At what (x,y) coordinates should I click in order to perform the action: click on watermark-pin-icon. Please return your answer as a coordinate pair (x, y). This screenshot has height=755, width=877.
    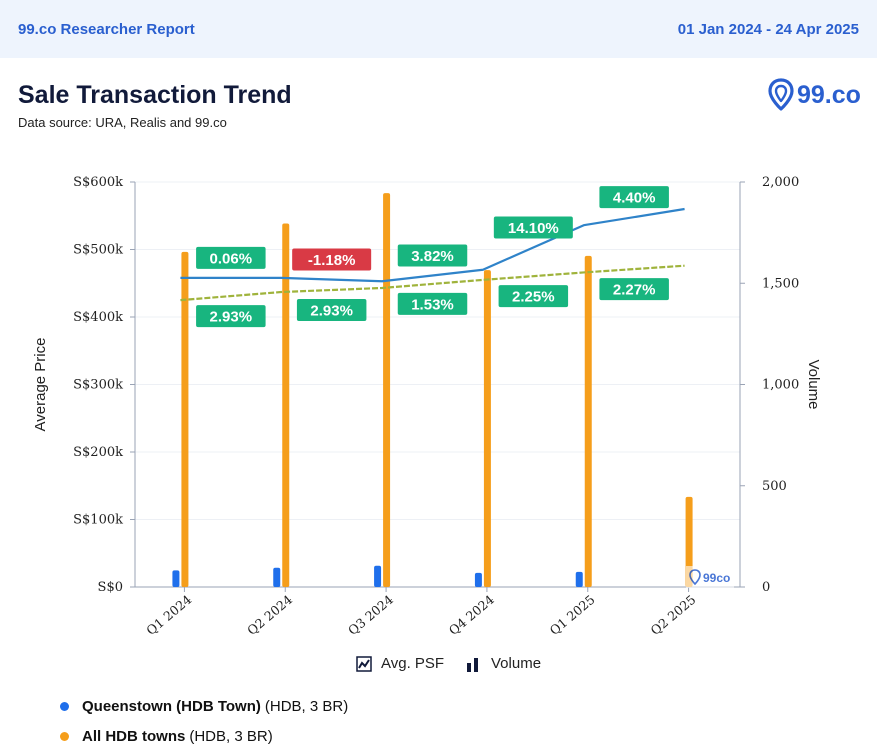
    Looking at the image, I should click on (695, 577).